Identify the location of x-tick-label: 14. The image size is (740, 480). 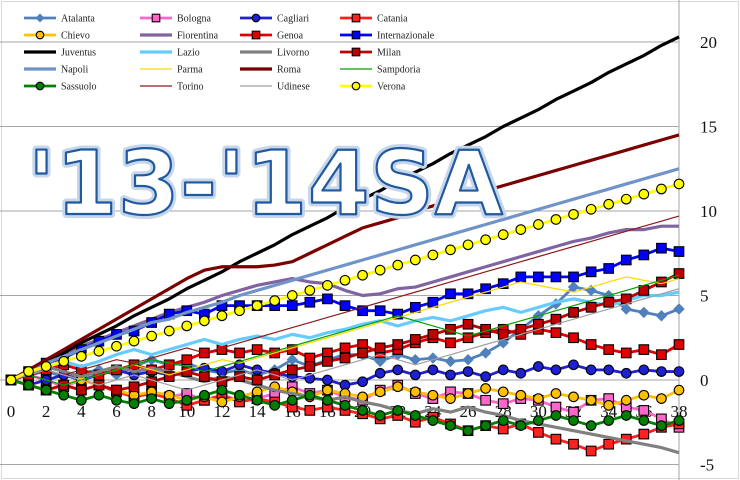
(258, 411).